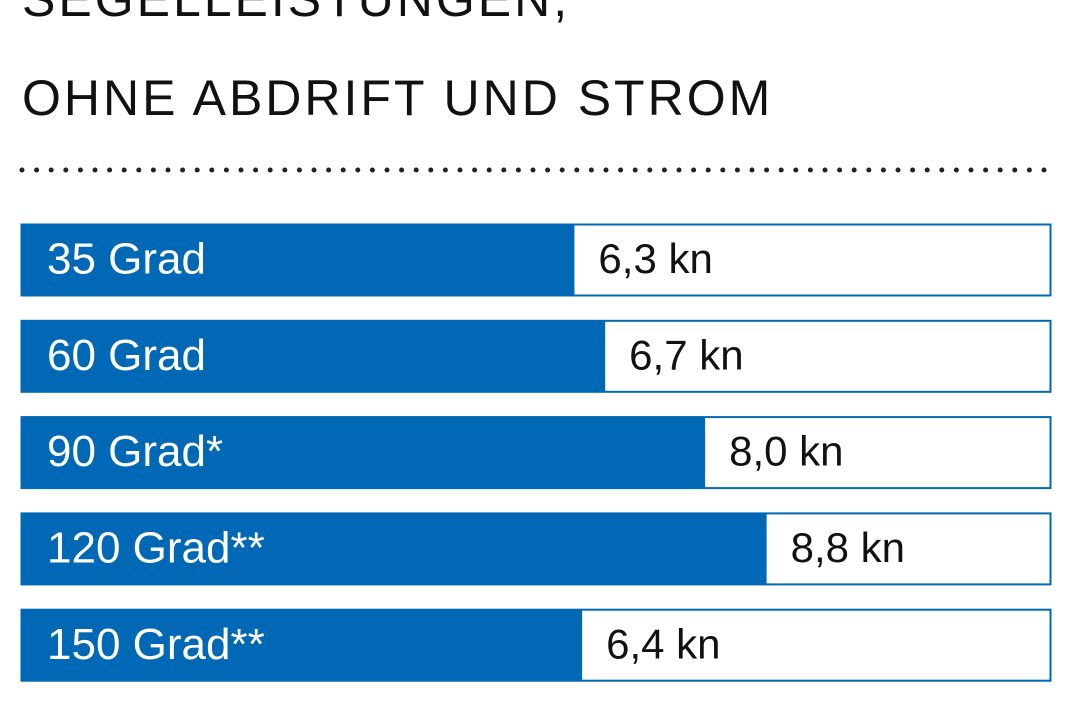  Describe the element at coordinates (655, 258) in the screenshot. I see `value-label: 6,3 kn` at that location.